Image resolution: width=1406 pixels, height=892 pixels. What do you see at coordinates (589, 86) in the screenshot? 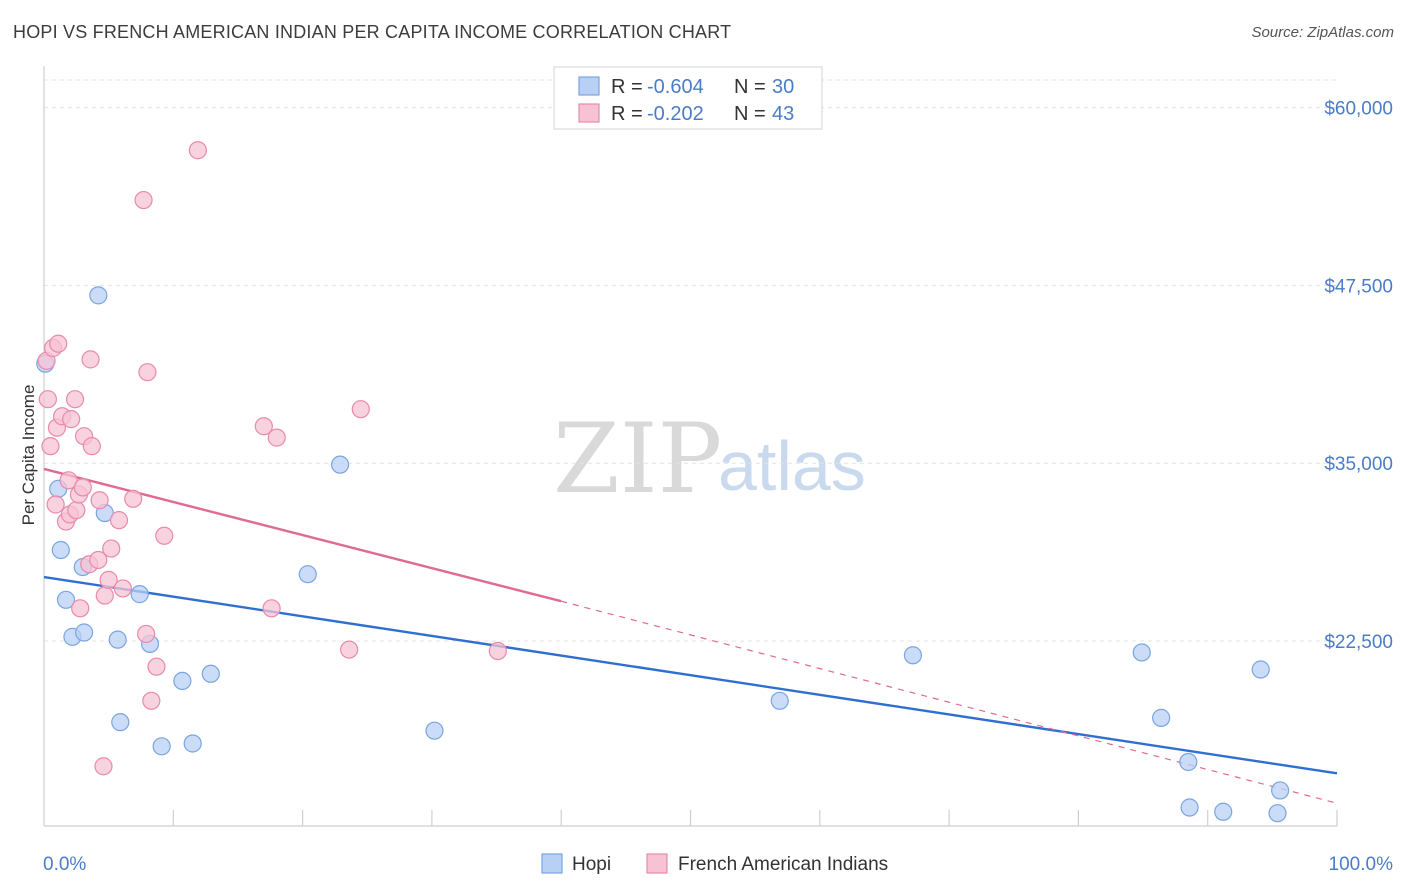
I see `legend-swatch-hopi` at bounding box center [589, 86].